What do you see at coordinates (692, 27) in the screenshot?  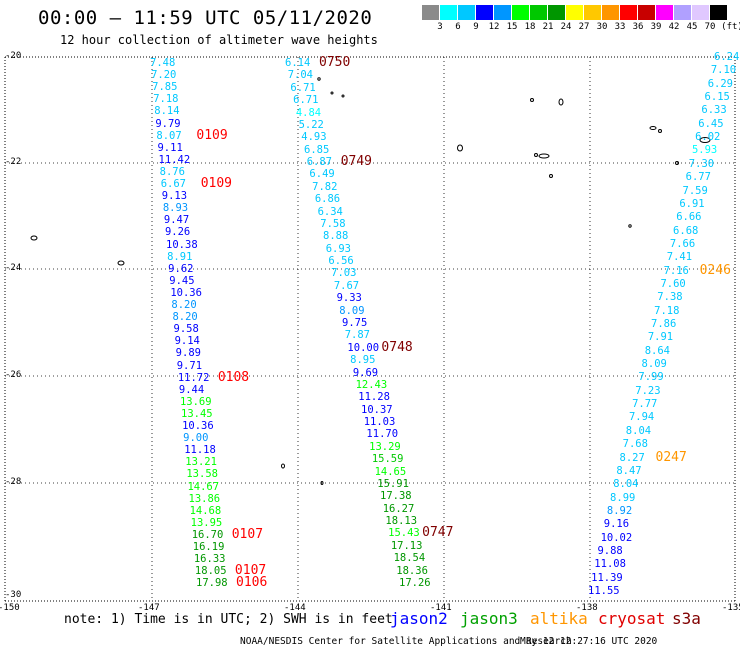 I see `colorbar-tick-label: 45` at bounding box center [692, 27].